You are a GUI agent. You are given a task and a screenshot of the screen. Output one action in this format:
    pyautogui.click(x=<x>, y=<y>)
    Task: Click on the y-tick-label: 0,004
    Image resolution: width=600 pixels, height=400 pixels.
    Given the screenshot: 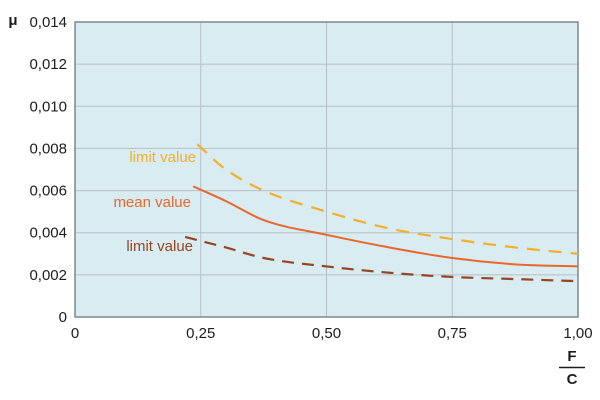 What is the action you would take?
    pyautogui.click(x=48, y=233)
    